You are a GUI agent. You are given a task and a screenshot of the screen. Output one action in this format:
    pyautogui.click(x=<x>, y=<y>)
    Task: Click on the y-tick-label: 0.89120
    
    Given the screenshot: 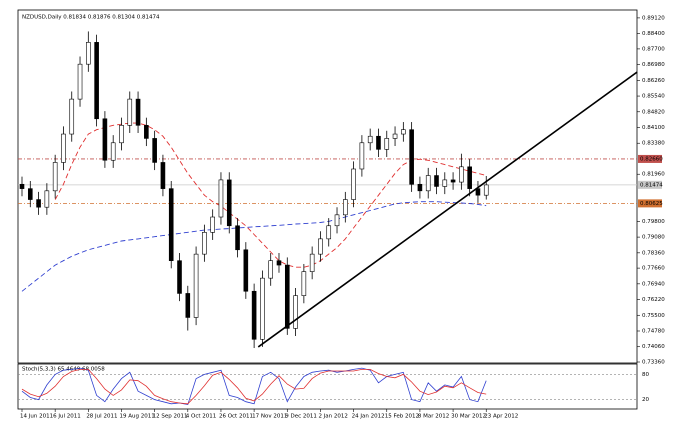 What is the action you would take?
    pyautogui.click(x=653, y=18)
    